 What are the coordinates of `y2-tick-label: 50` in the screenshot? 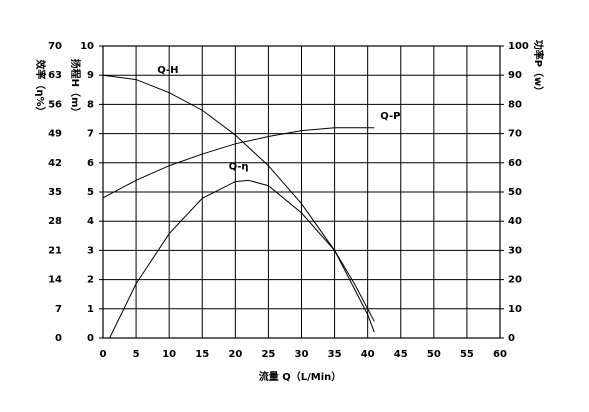 It's located at (515, 192).